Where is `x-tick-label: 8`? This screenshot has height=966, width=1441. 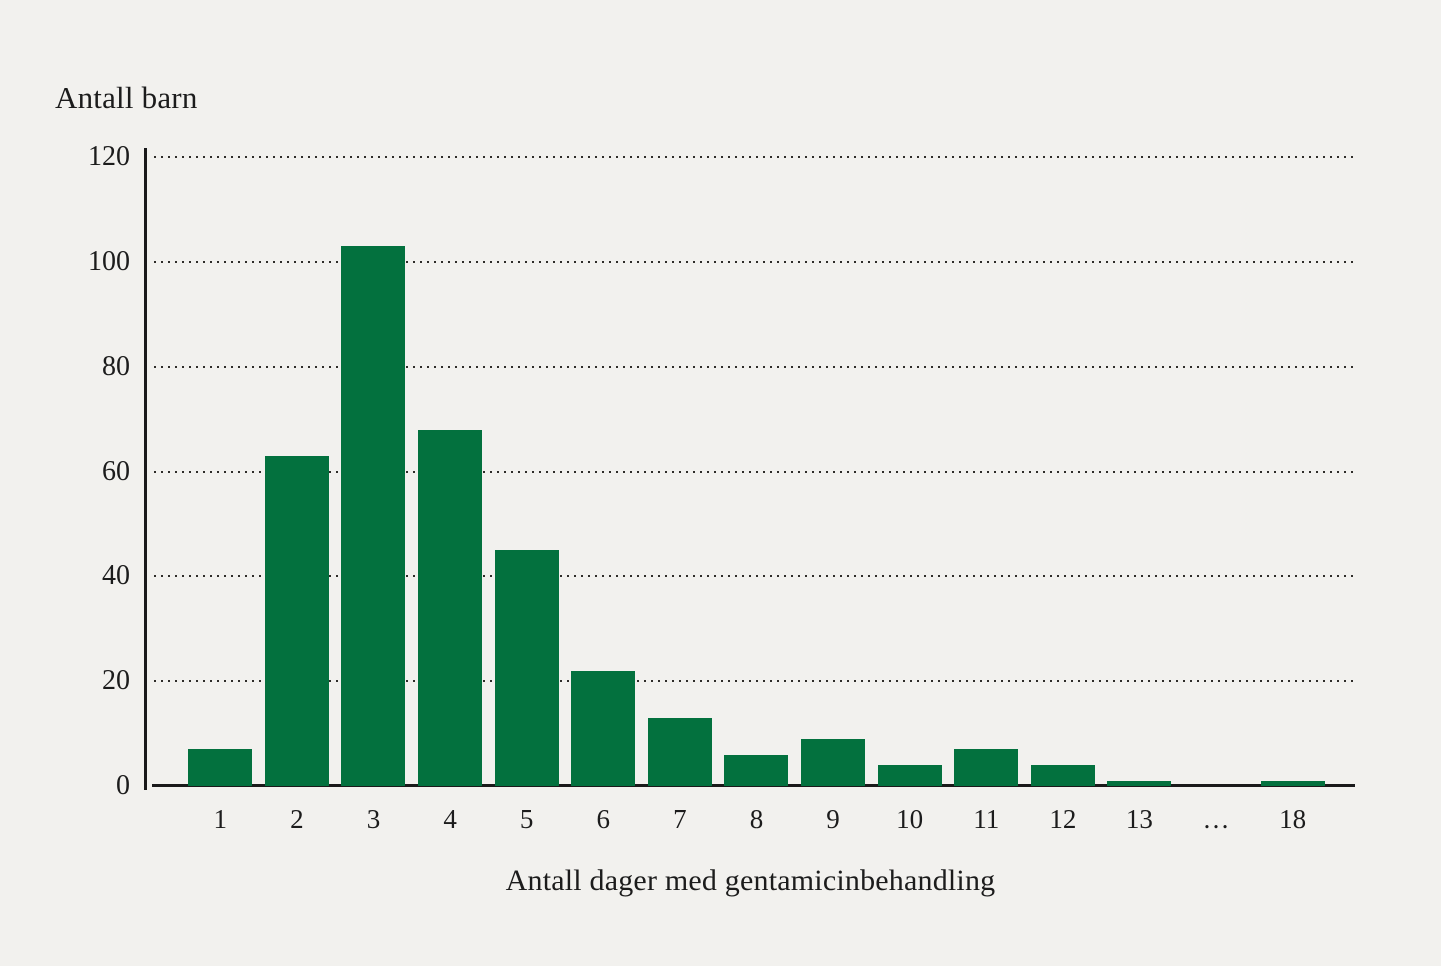
x-tick-label: 8 is located at coordinates (756, 819).